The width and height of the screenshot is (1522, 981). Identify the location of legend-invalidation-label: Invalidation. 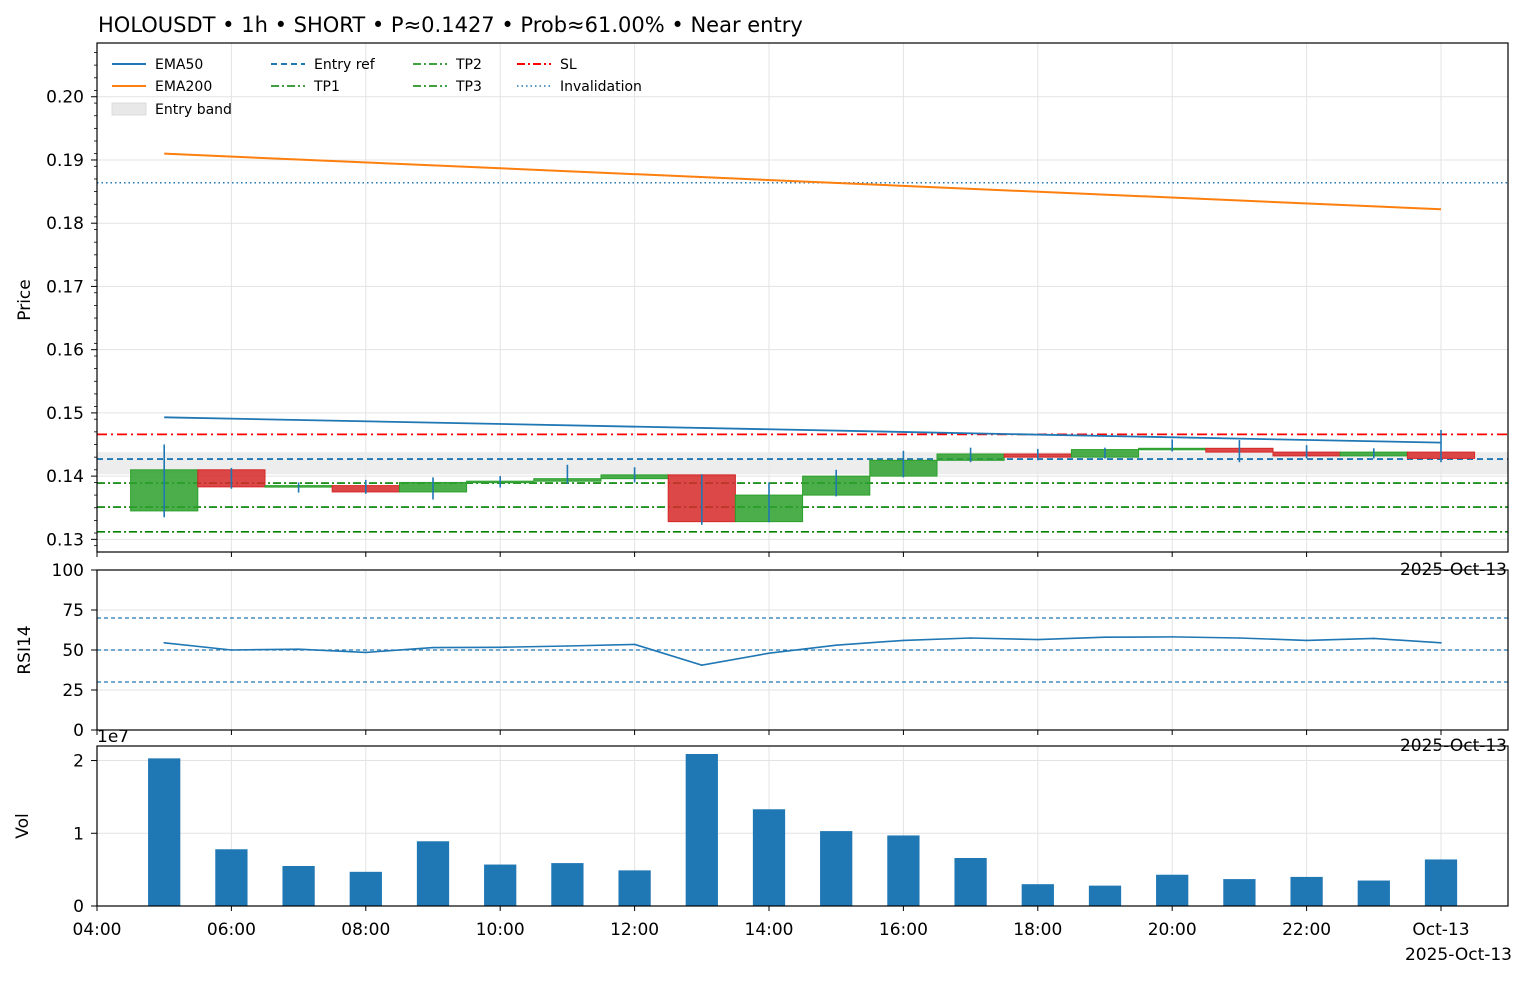
(601, 87).